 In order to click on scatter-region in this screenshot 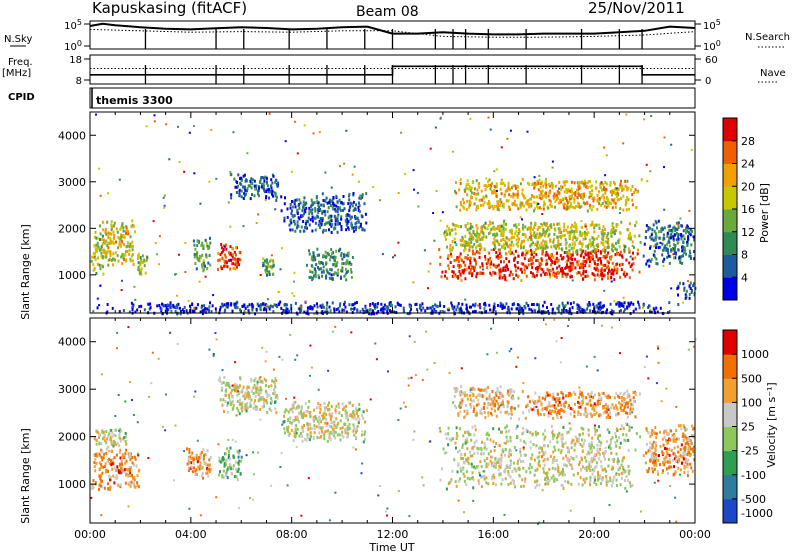, I will do `click(202, 254)`.